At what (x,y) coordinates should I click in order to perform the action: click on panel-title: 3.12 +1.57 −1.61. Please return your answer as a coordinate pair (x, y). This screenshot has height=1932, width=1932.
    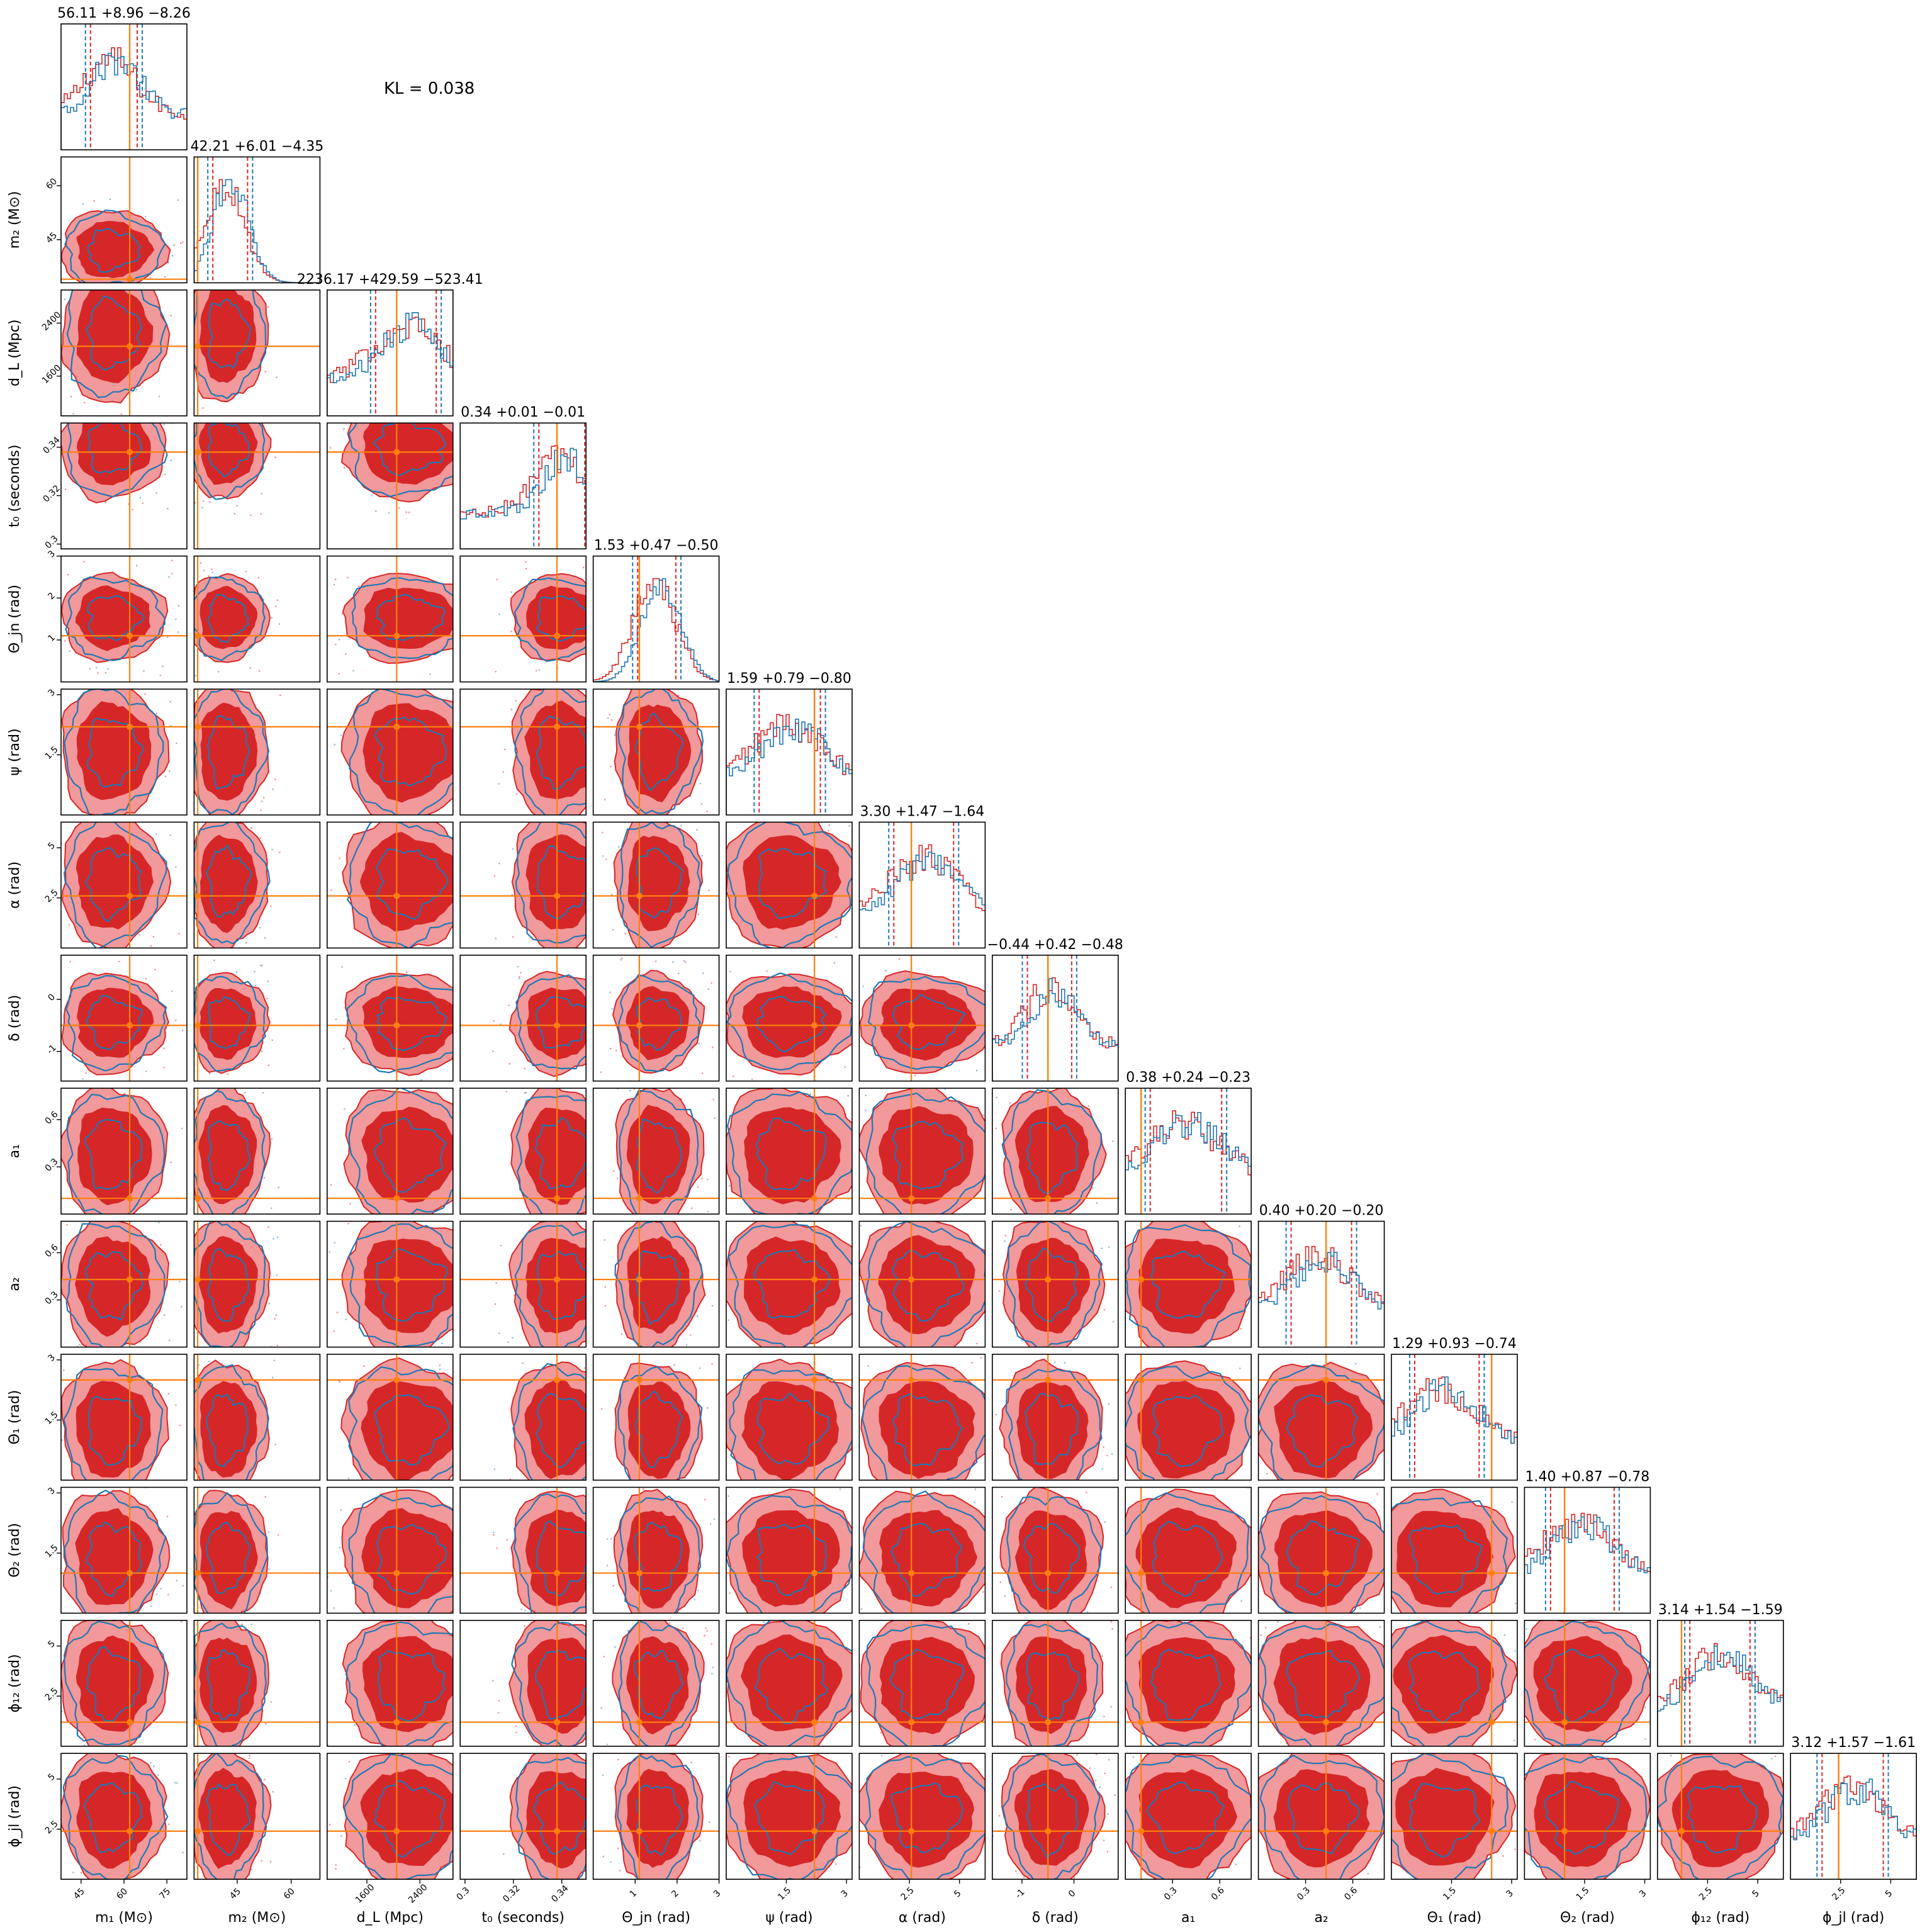
    Looking at the image, I should click on (1853, 1743).